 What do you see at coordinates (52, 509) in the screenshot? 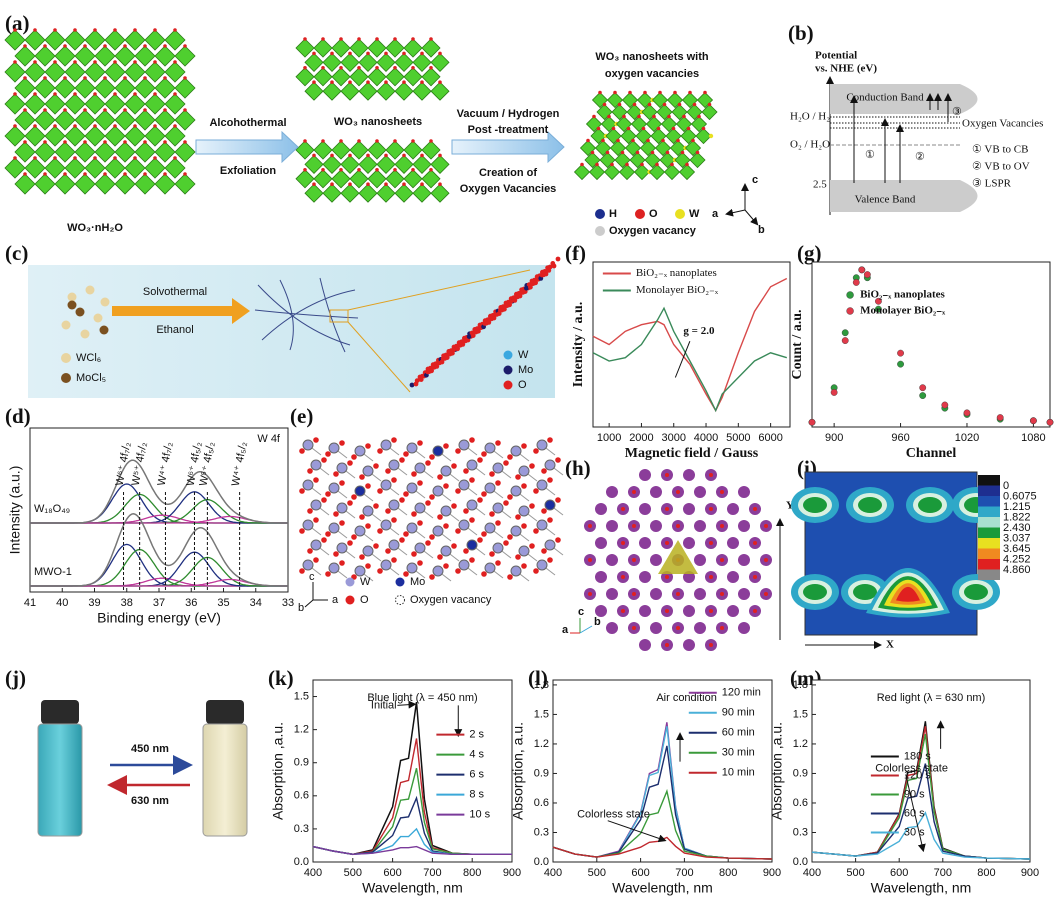
I see `series-label: W₁₈O₄₉` at bounding box center [52, 509].